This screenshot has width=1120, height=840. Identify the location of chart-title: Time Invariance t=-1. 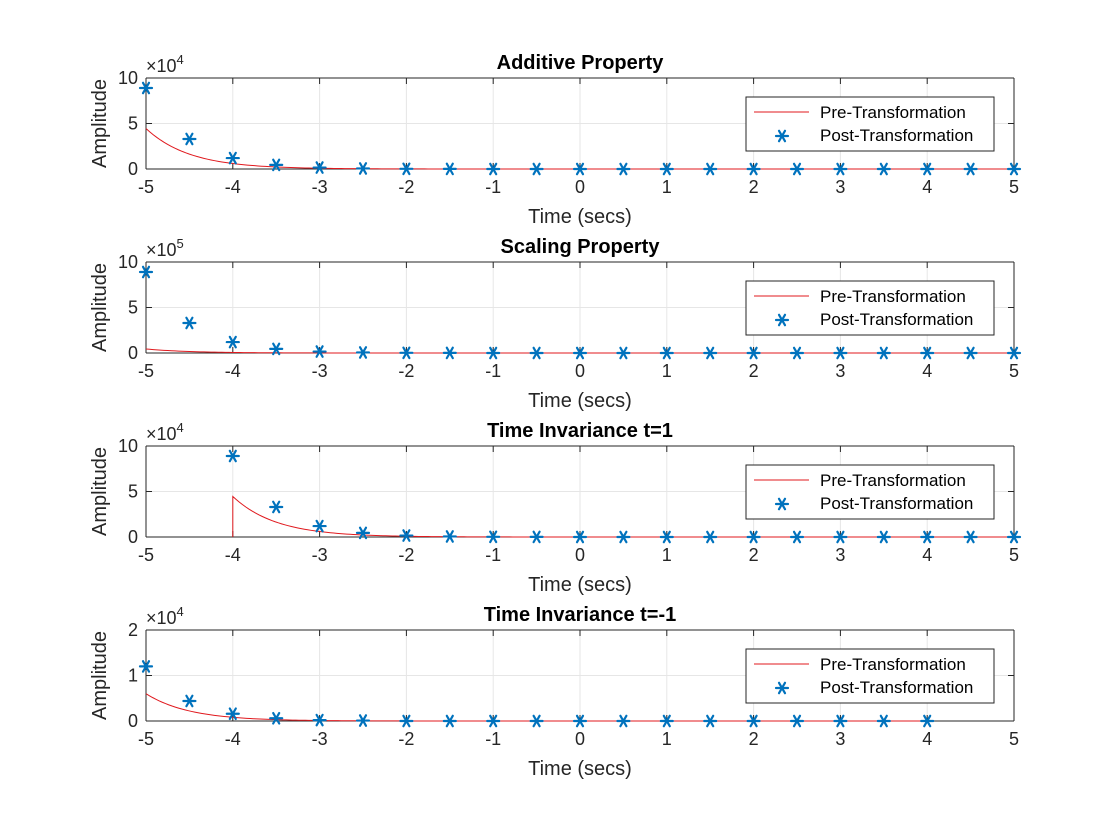
(580, 615).